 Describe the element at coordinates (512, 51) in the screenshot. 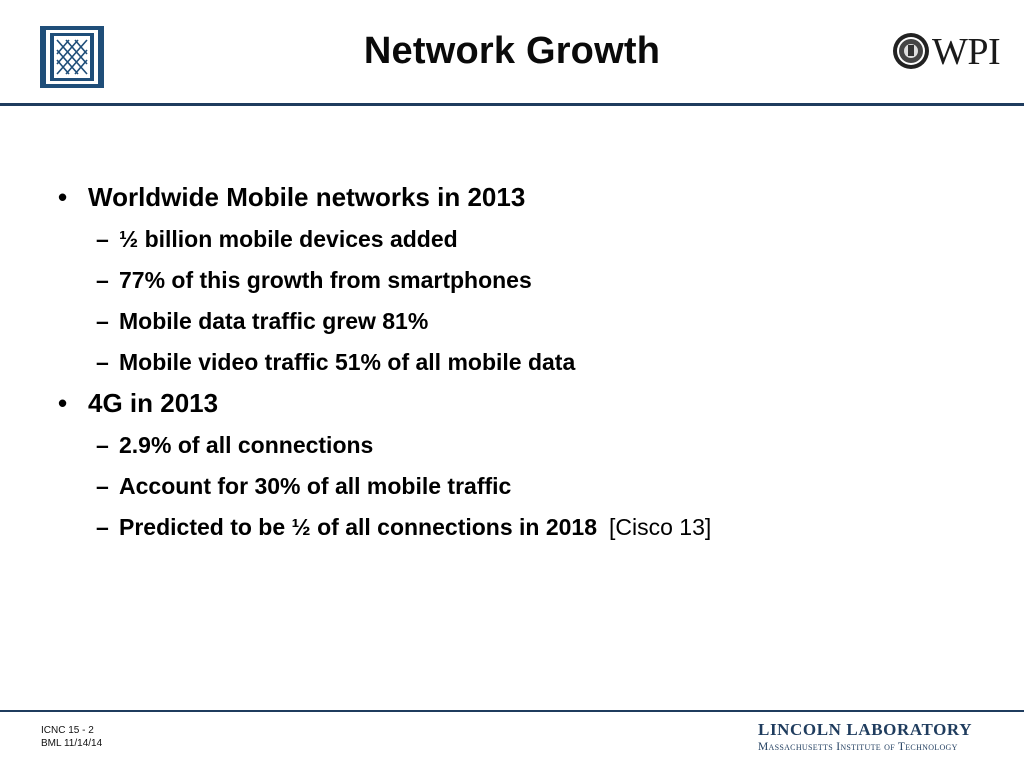

I see `page-title: Network Growth` at that location.